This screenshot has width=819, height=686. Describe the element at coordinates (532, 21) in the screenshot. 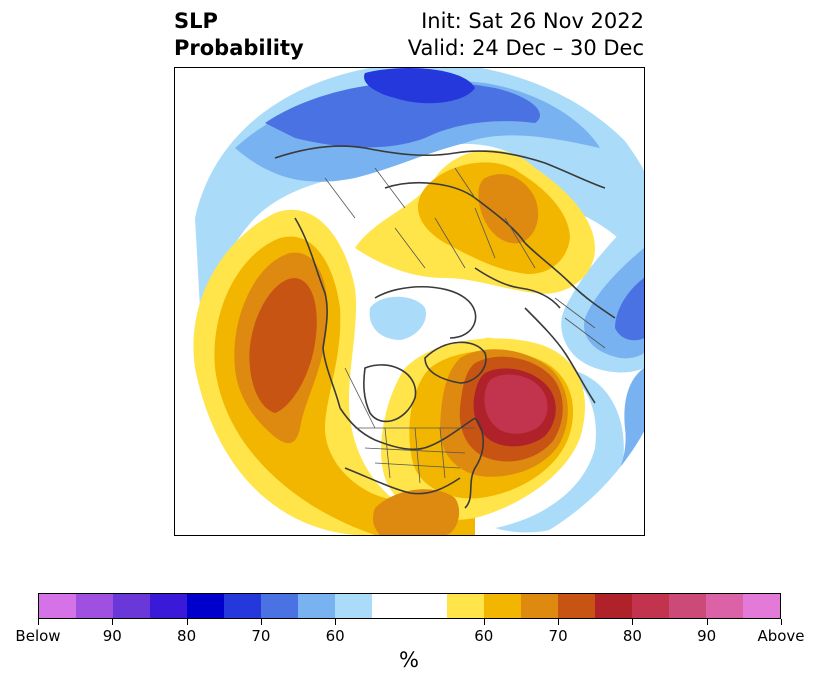

I see `init-date: Init: Sat 26 Nov 2022` at that location.